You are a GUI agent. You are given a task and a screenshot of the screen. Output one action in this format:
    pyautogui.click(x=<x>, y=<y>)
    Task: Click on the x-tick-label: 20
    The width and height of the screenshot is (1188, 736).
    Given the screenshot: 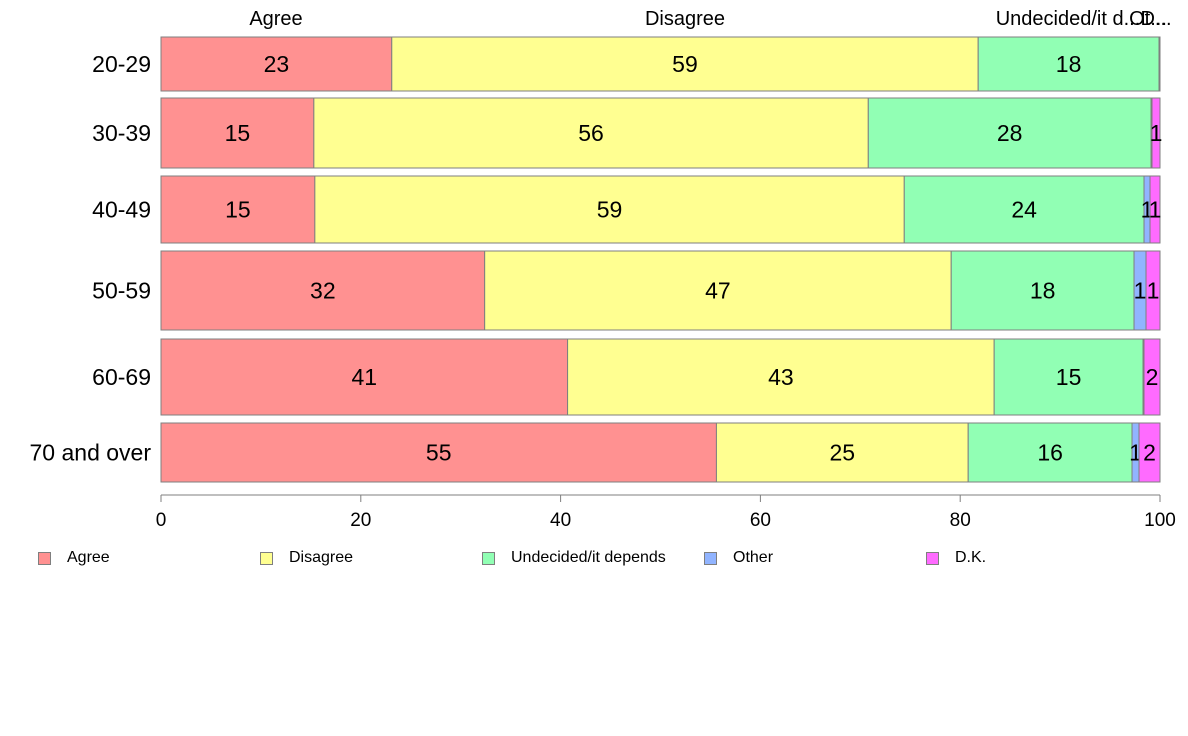 What is the action you would take?
    pyautogui.click(x=360, y=520)
    